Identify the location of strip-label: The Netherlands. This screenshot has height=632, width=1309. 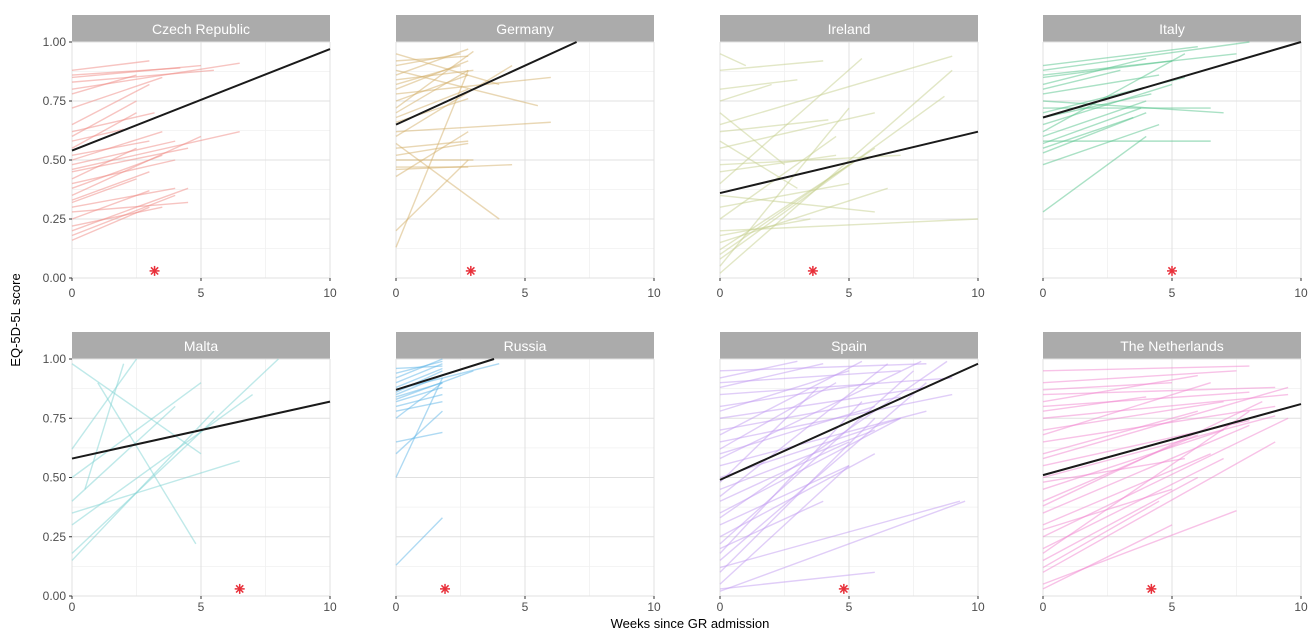
(1172, 346).